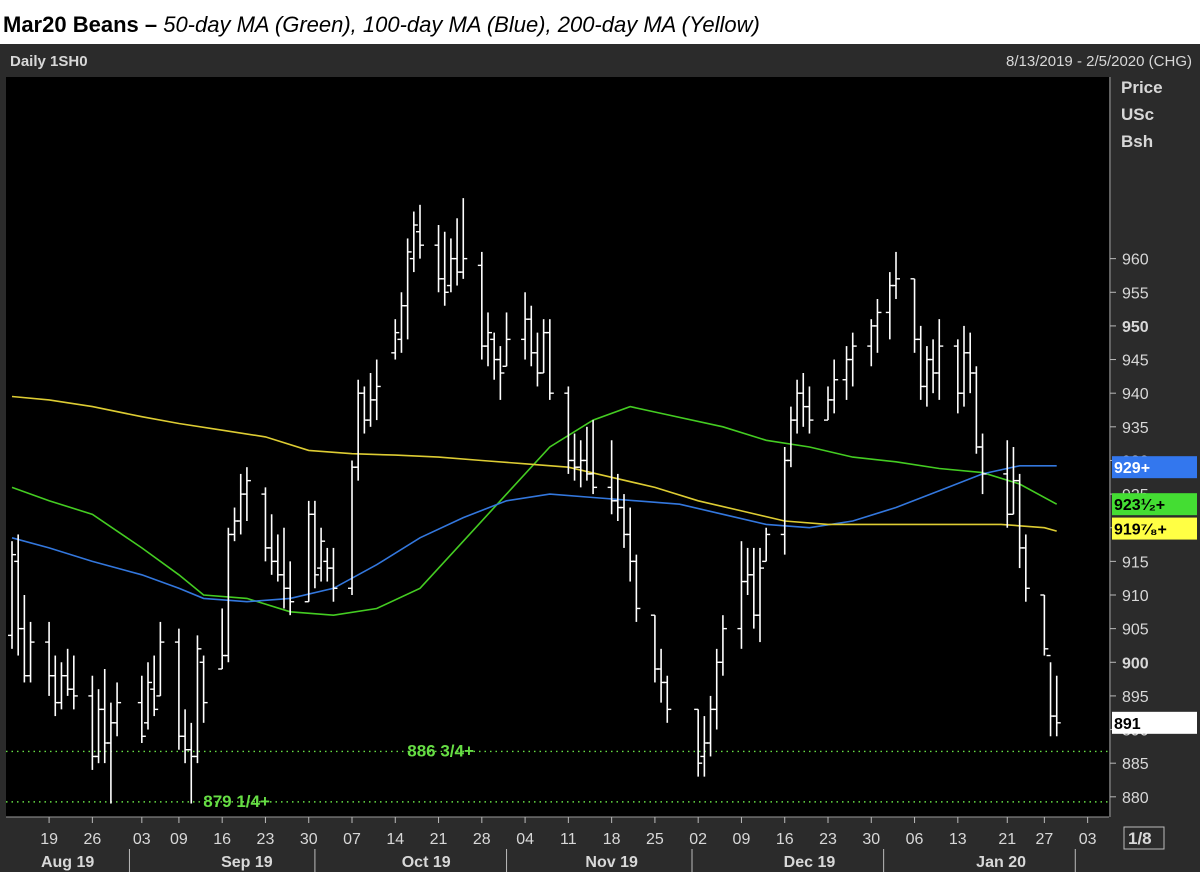 This screenshot has width=1200, height=872. Describe the element at coordinates (612, 839) in the screenshot. I see `x-tick-label: 18` at that location.